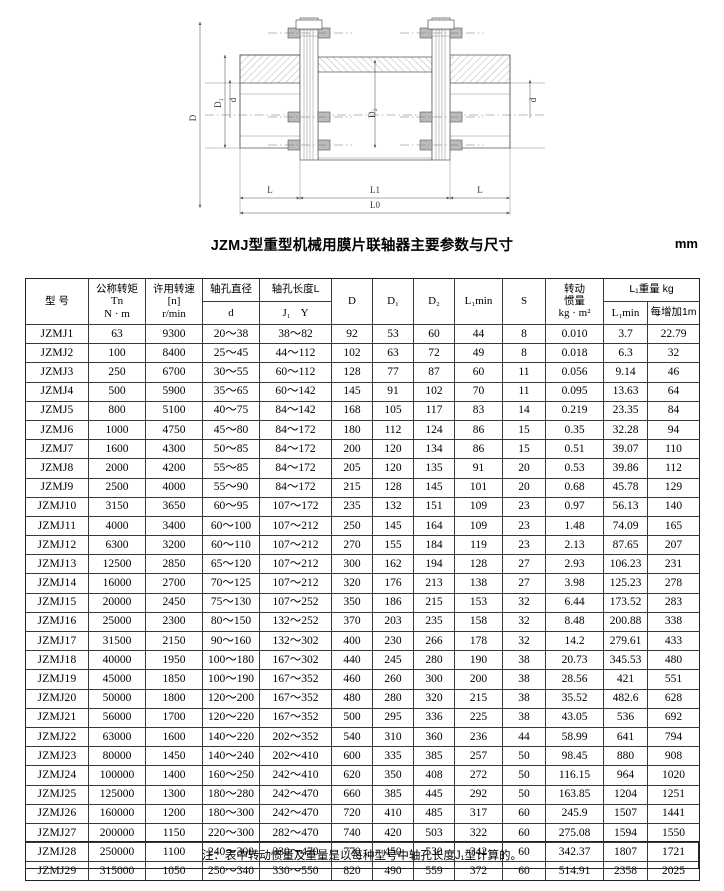 This screenshot has height=891, width=724. Describe the element at coordinates (57, 660) in the screenshot. I see `cell-model: JZMJ18` at that location.